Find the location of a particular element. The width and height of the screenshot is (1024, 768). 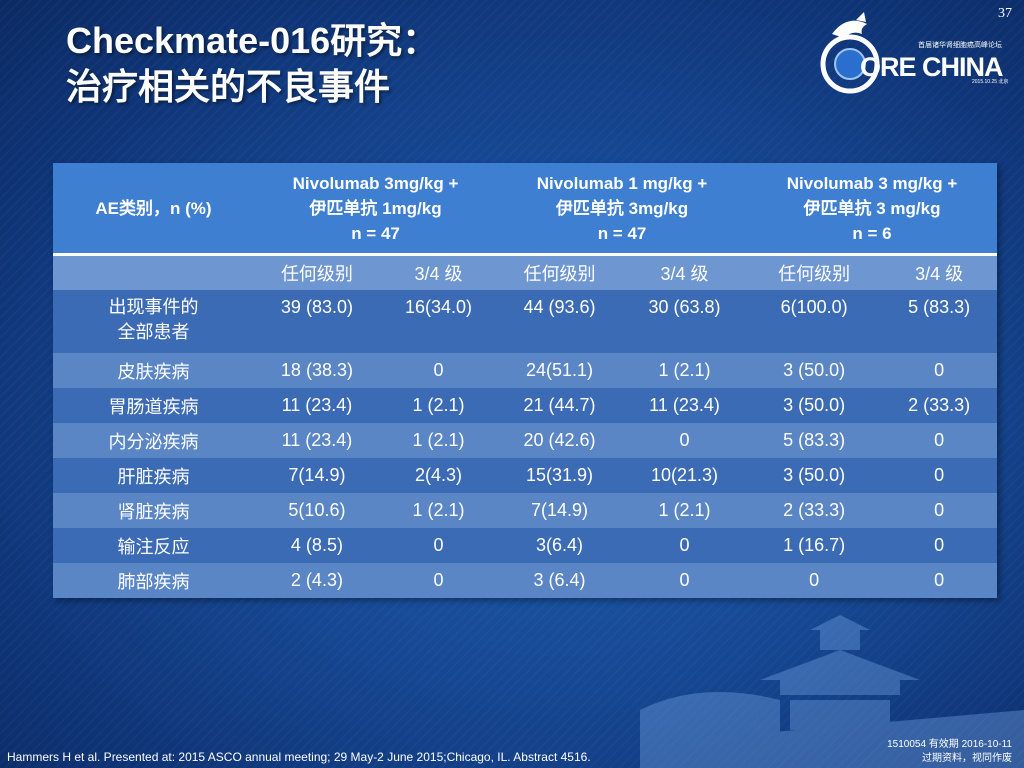

table-cell: 24(51.1) is located at coordinates (560, 370).